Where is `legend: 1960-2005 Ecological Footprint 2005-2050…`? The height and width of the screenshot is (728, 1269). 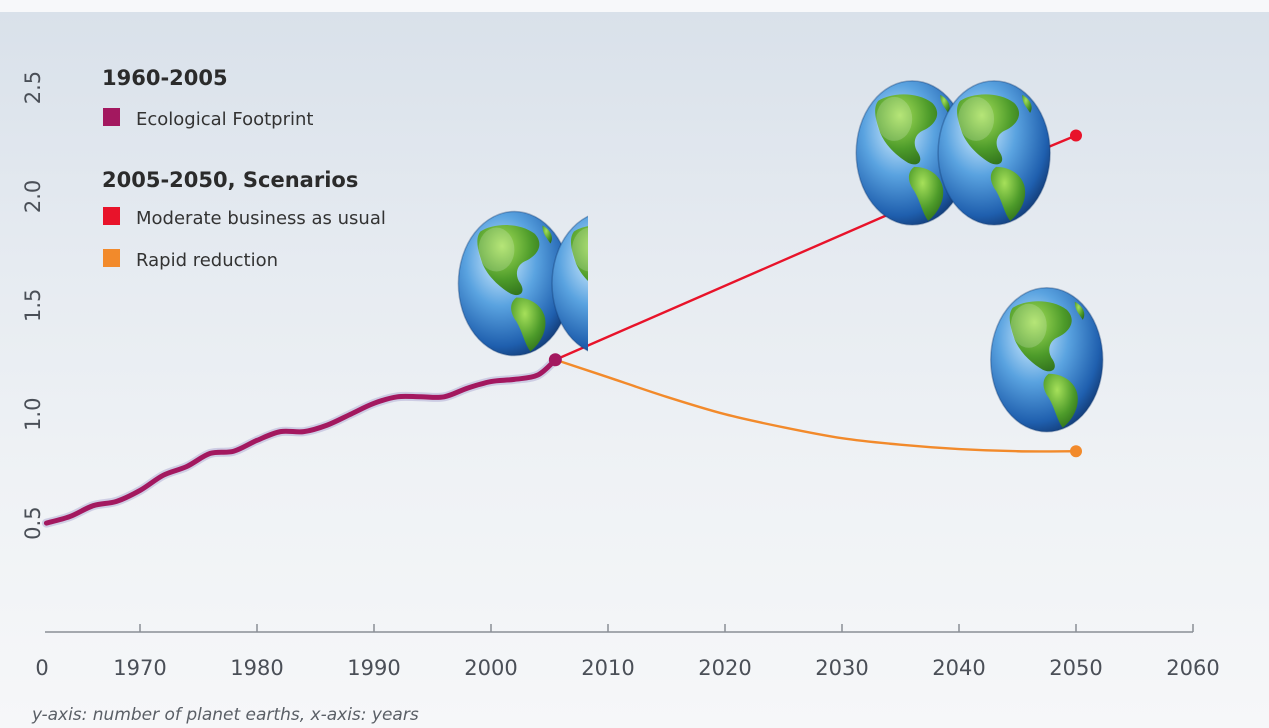 legend: 1960-2005 Ecological Footprint 2005-2050… is located at coordinates (244, 168).